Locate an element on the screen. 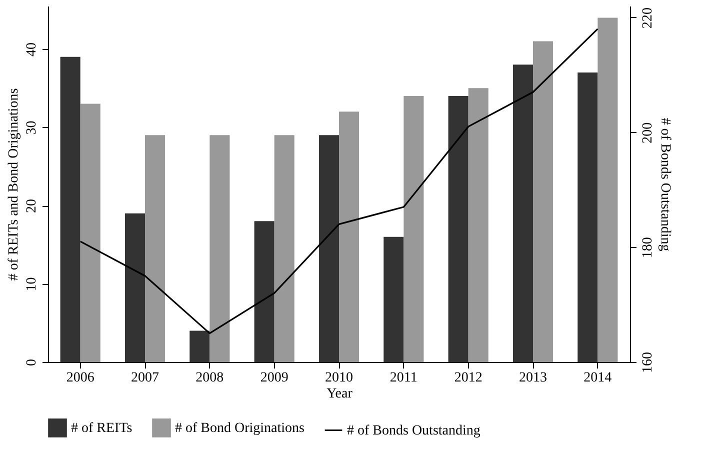  x-tick-label: 2010 is located at coordinates (339, 378).